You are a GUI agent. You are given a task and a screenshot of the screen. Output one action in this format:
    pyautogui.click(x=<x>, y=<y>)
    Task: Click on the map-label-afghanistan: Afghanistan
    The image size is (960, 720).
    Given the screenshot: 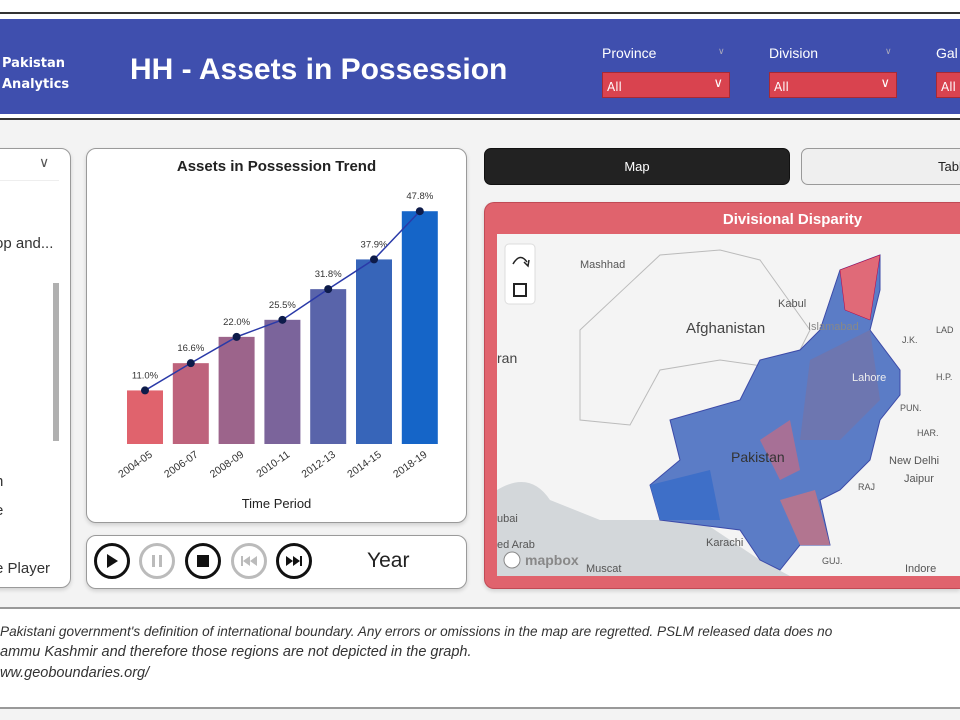 What is the action you would take?
    pyautogui.click(x=725, y=328)
    